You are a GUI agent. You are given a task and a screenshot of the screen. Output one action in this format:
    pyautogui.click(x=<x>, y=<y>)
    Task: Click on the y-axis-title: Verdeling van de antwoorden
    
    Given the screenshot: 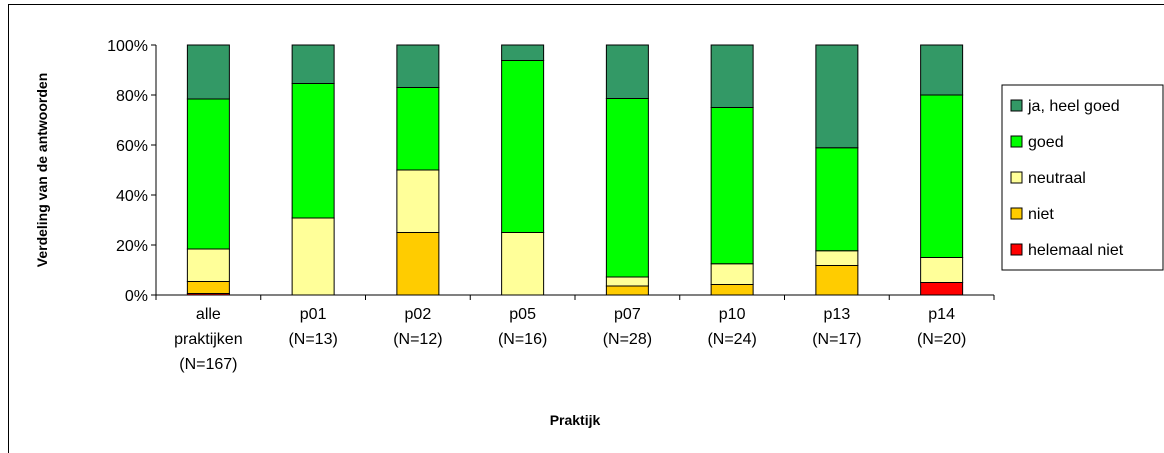 What is the action you would take?
    pyautogui.click(x=42, y=170)
    